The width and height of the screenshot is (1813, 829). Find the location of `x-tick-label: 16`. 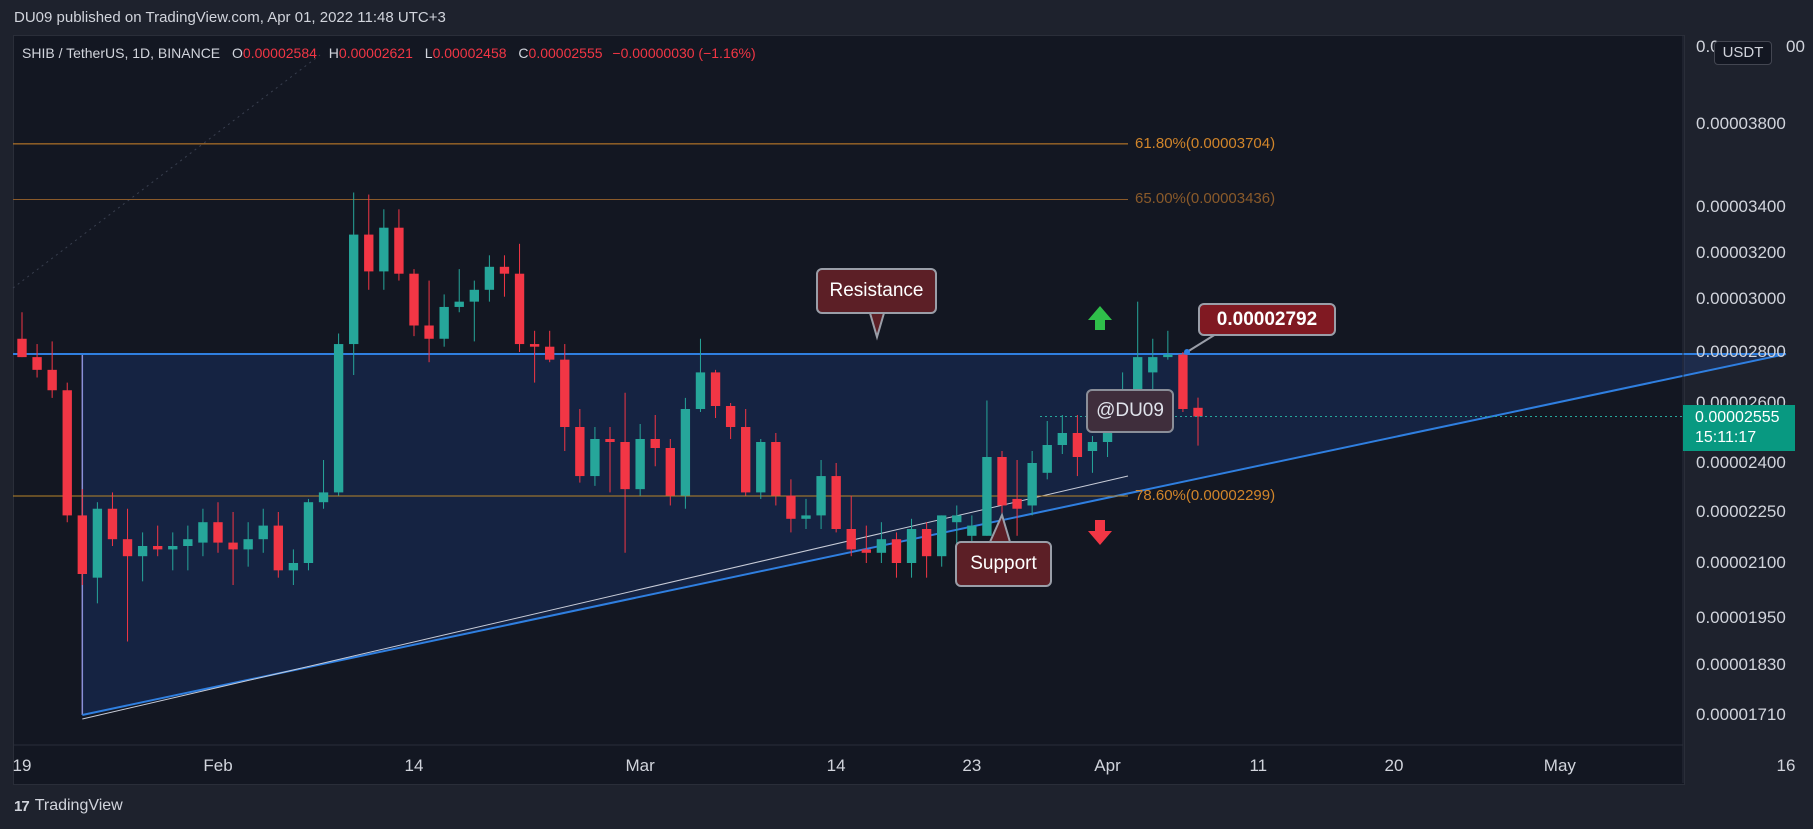

x-tick-label: 16 is located at coordinates (1786, 765).